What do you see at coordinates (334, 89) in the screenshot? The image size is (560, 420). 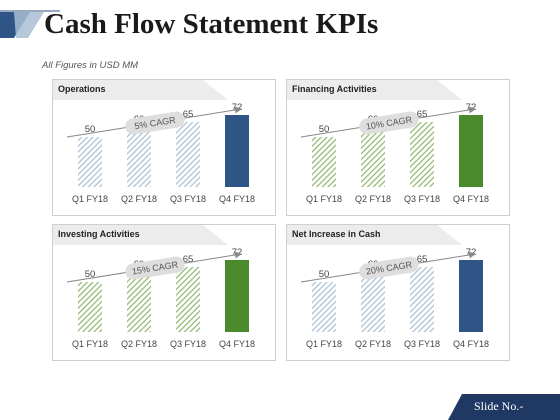 I see `panel-title: Financing Activities` at bounding box center [334, 89].